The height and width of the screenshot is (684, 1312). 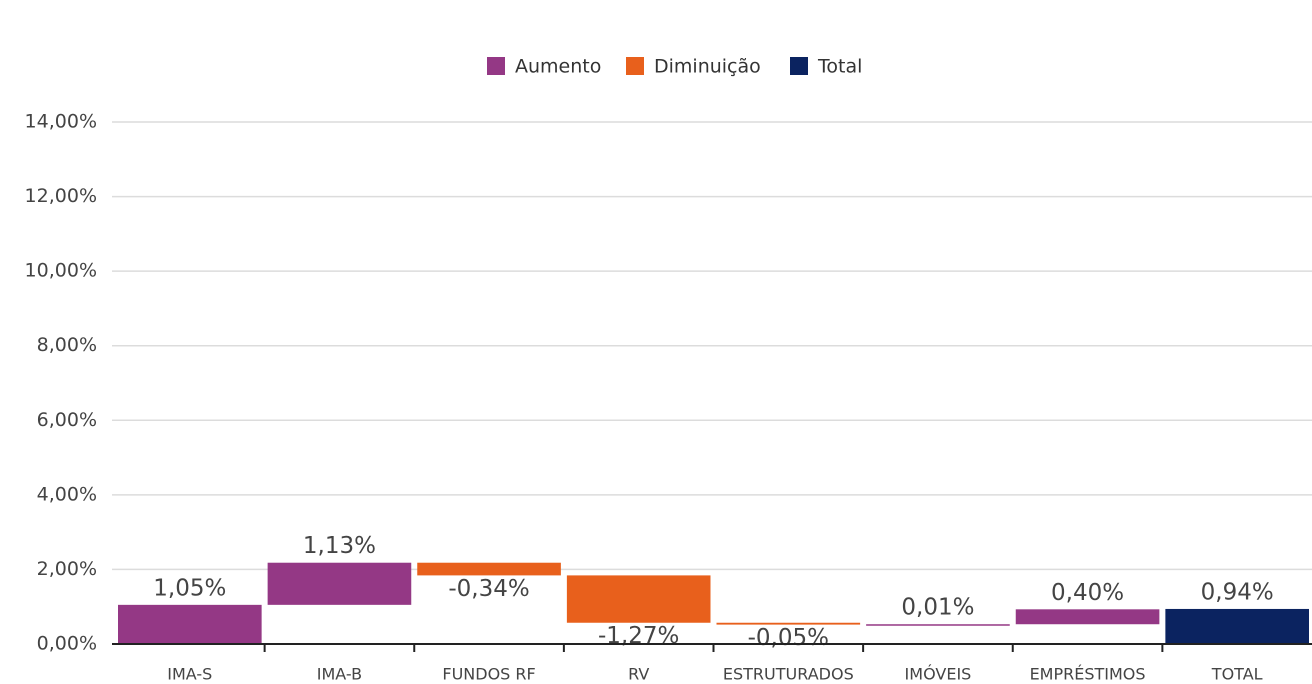 I want to click on y-tick-label: 2,00%, so click(x=67, y=569).